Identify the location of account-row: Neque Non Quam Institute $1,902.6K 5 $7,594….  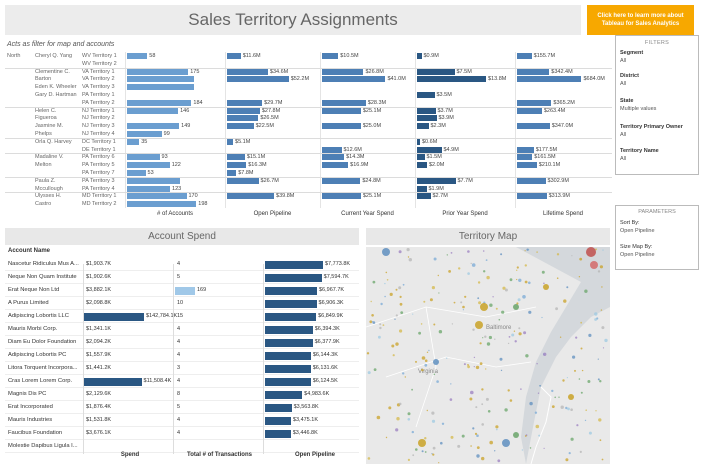
(182, 277).